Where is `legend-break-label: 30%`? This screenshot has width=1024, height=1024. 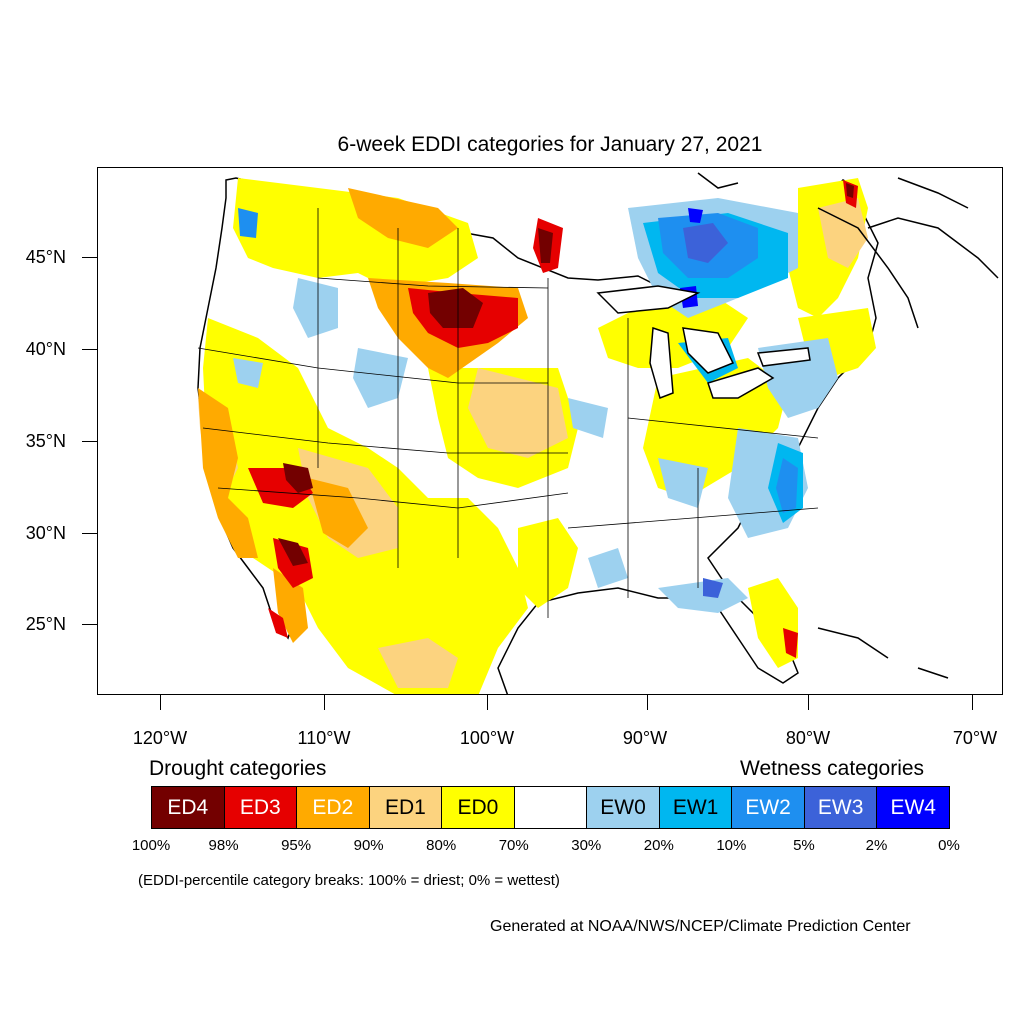
legend-break-label: 30% is located at coordinates (586, 845).